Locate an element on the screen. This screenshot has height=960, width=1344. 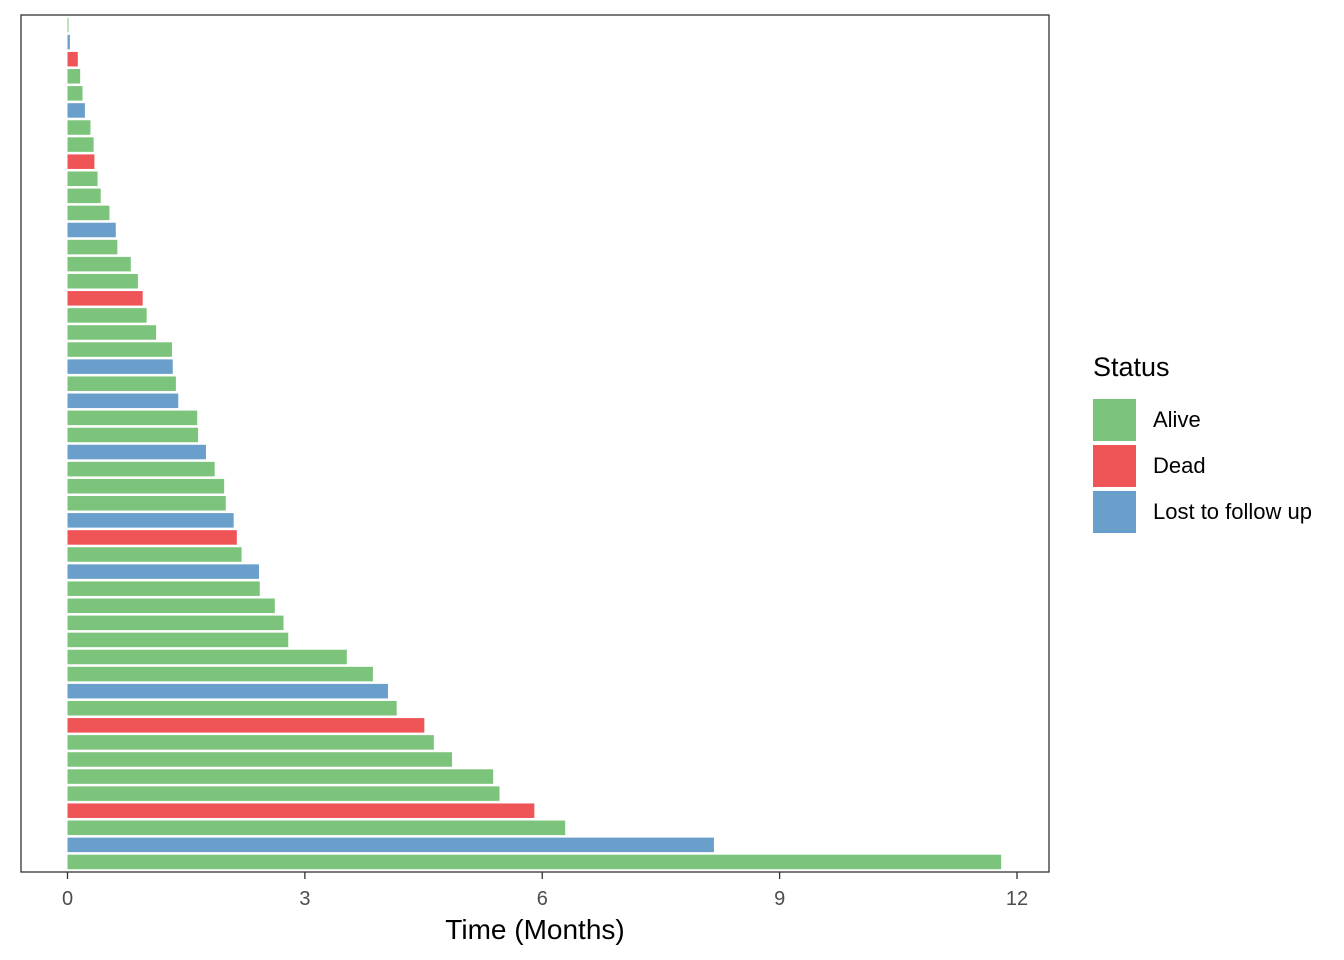
legend-item-lost-to-follow-up: Lost to follow up is located at coordinates (1202, 512).